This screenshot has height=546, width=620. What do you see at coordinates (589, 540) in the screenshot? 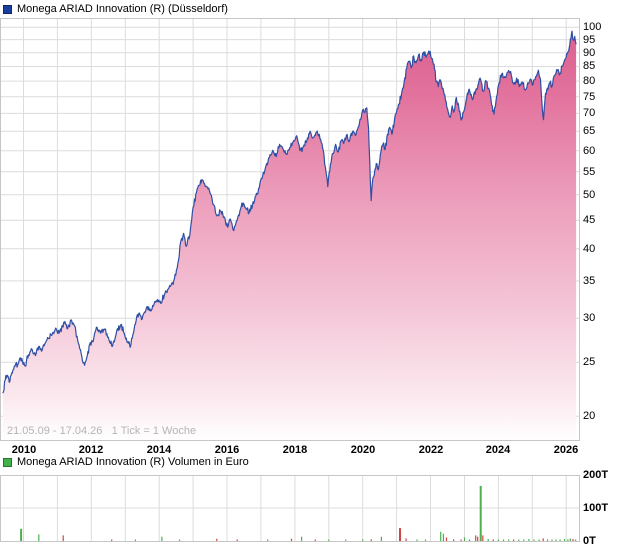
I see `volume-axis-tick-0T: 0T` at bounding box center [589, 540].